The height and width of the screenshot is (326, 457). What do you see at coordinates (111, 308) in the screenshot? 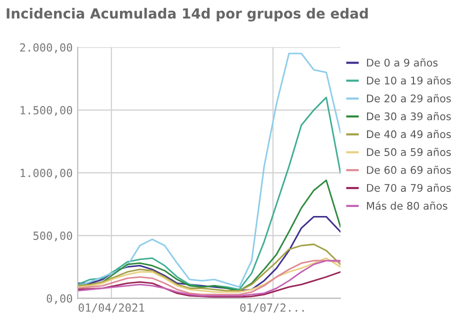
I see `x-tick-label: 01/04/2021` at bounding box center [111, 308].